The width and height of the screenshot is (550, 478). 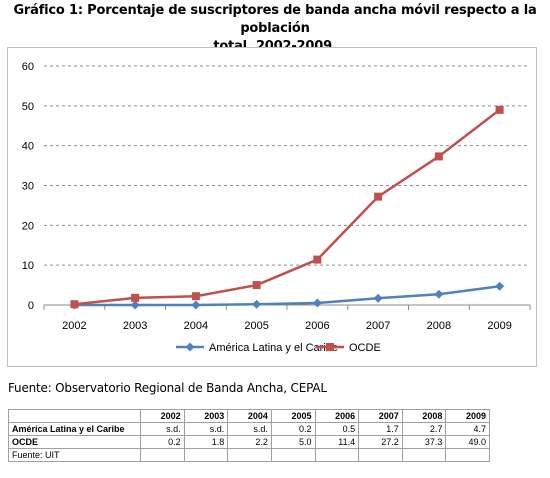 I want to click on table-cell: 2.2, so click(x=249, y=442).